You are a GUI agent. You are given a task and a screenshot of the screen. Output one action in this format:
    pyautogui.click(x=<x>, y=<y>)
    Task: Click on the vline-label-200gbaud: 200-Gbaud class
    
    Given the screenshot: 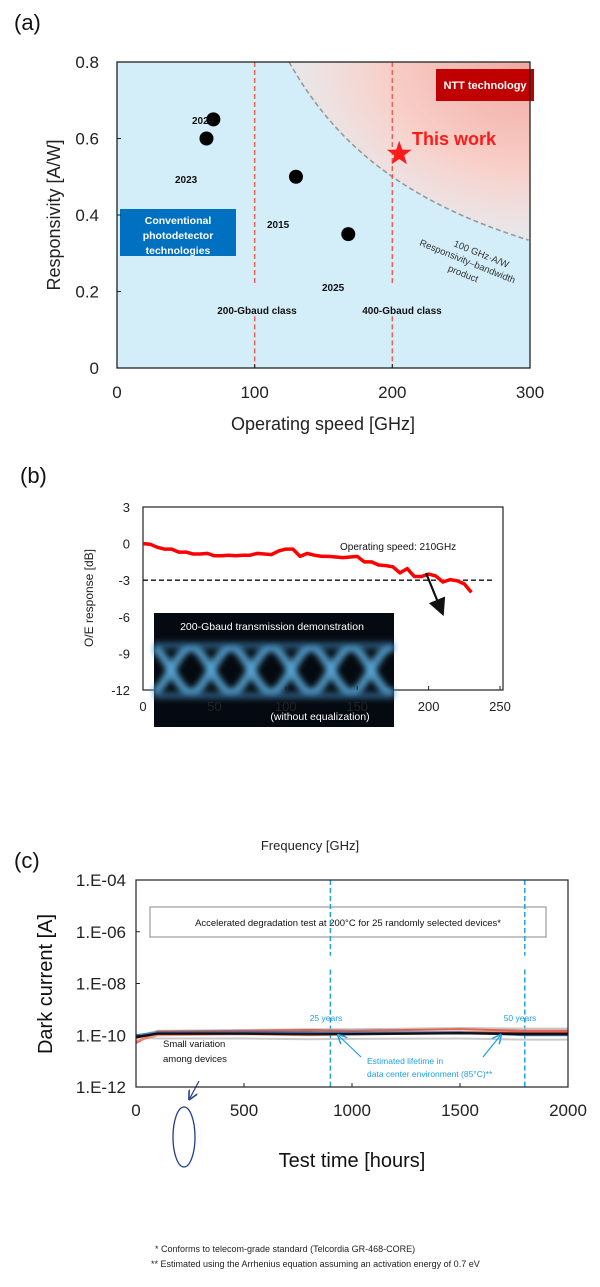 What is the action you would take?
    pyautogui.click(x=257, y=311)
    